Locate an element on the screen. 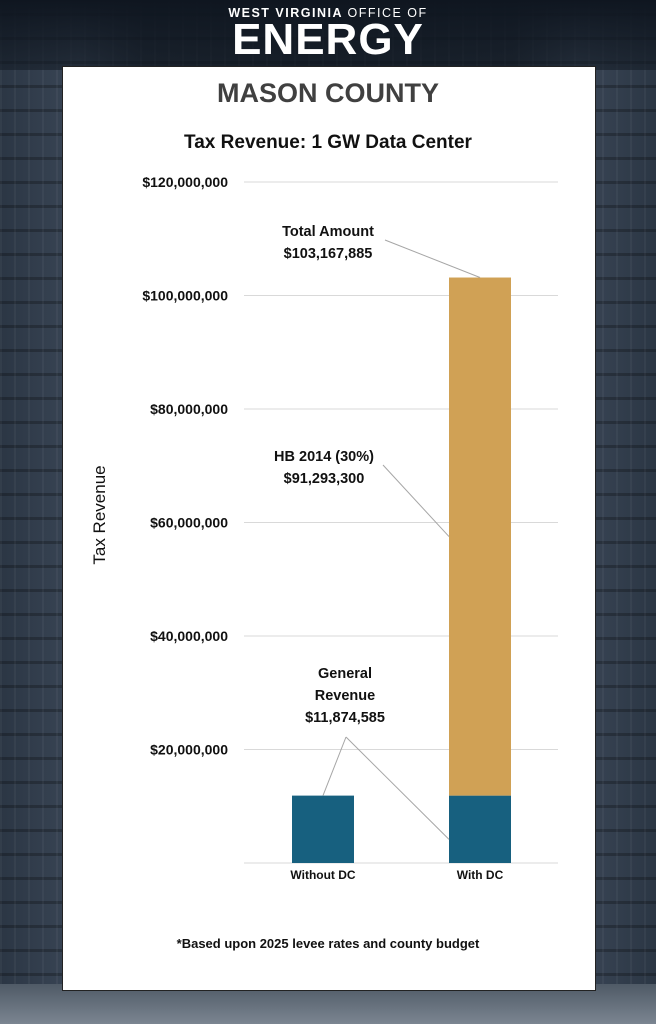  y-tick-label: $100,000,000 is located at coordinates (185, 296).